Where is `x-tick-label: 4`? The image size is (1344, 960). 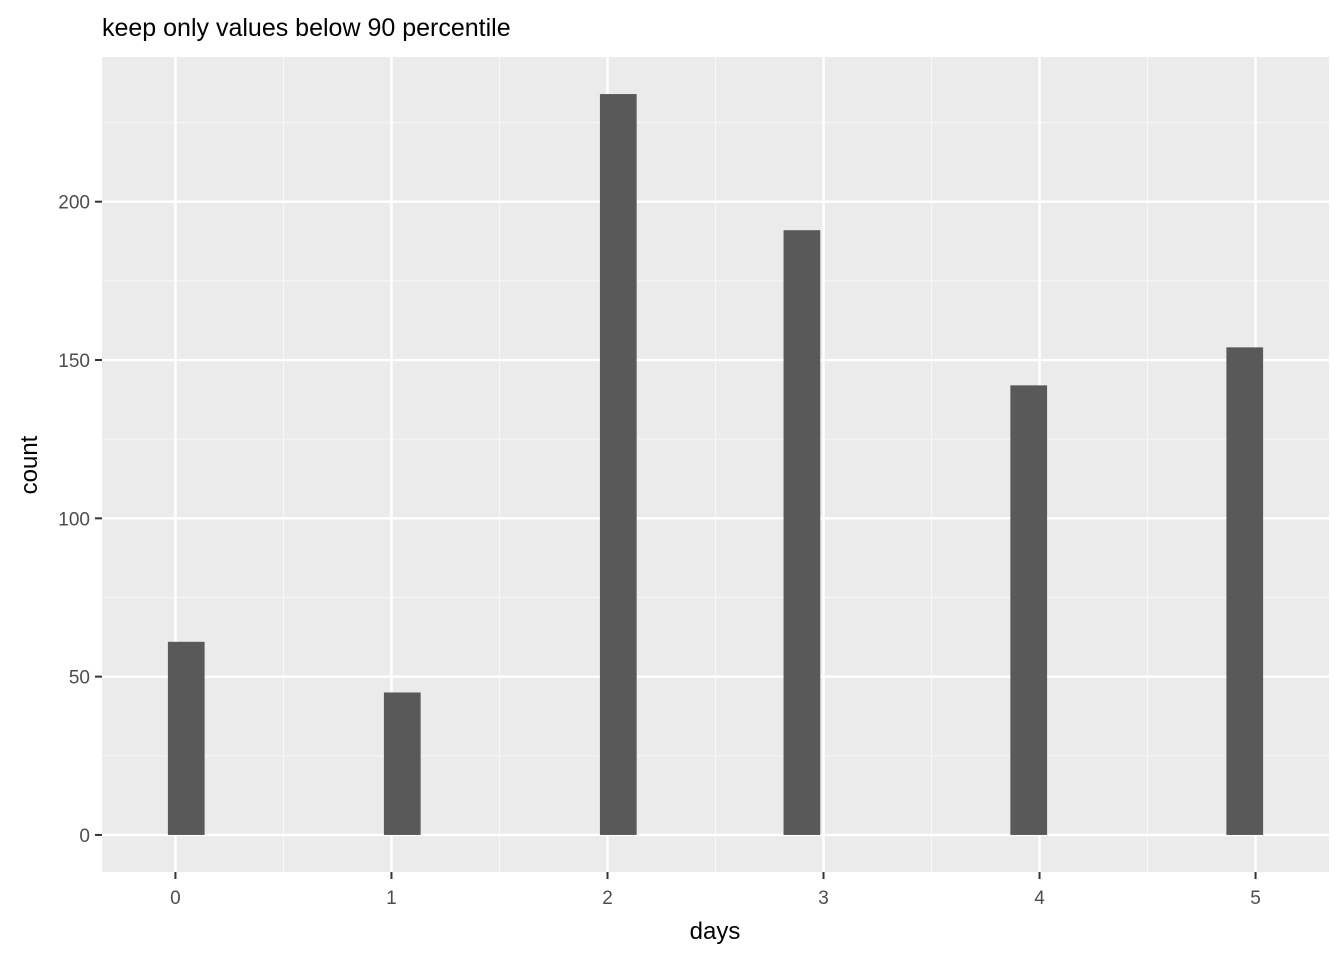
x-tick-label: 4 is located at coordinates (1039, 898).